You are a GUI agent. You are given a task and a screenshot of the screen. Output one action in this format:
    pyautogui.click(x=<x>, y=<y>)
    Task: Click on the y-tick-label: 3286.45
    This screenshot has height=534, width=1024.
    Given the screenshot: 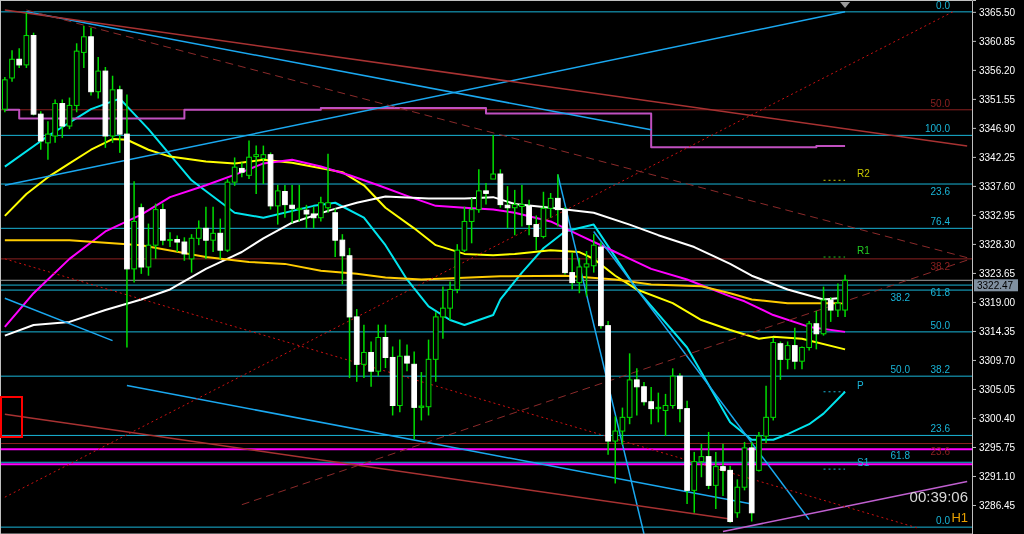 What is the action you would take?
    pyautogui.click(x=997, y=505)
    